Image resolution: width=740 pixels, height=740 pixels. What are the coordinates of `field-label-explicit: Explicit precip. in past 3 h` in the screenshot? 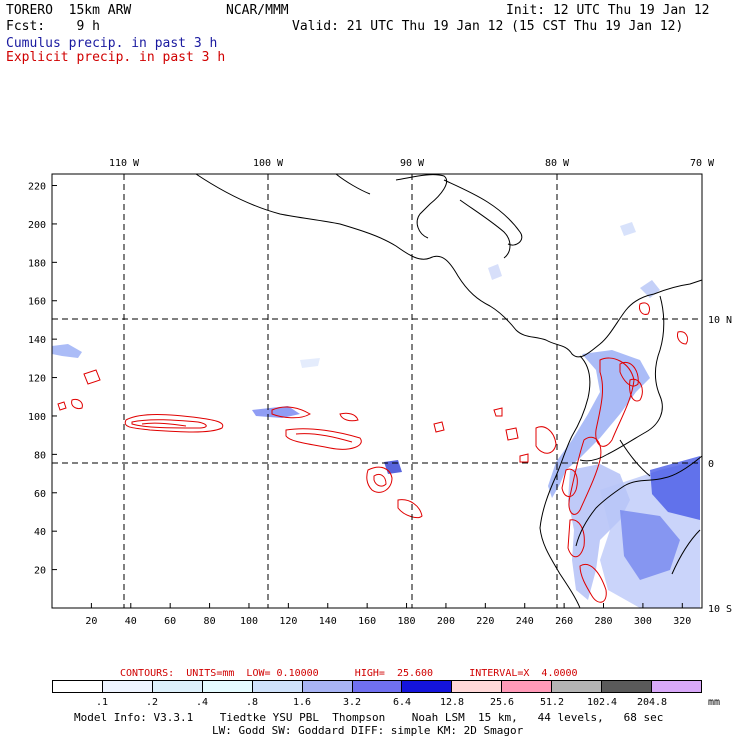 It's located at (116, 57).